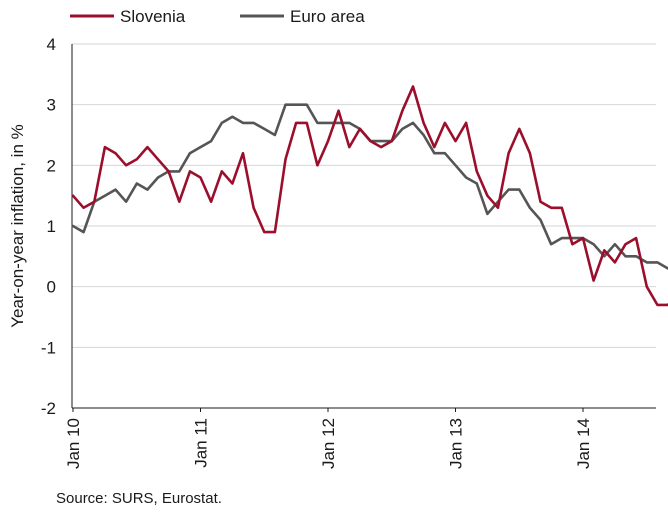 This screenshot has height=520, width=668. Describe the element at coordinates (328, 443) in the screenshot. I see `x-tick-label: Jan 12` at that location.